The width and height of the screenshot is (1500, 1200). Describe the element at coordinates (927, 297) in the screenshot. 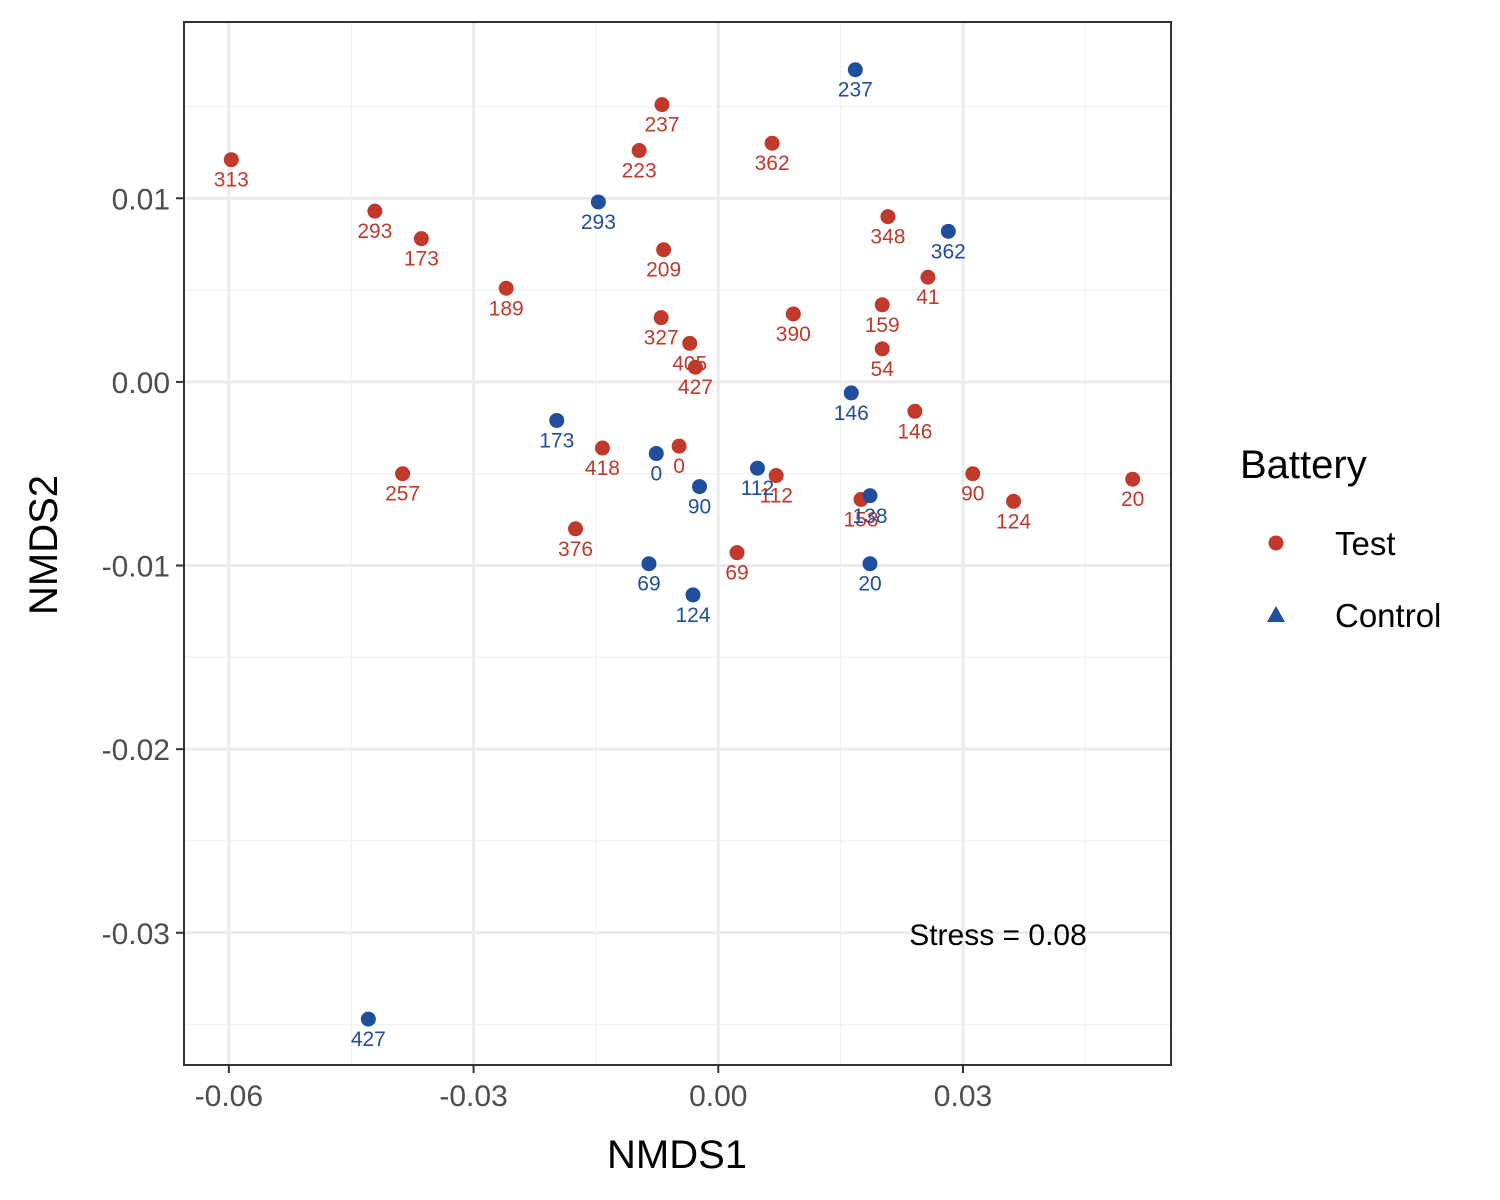

I see `test-point-label: 41` at that location.